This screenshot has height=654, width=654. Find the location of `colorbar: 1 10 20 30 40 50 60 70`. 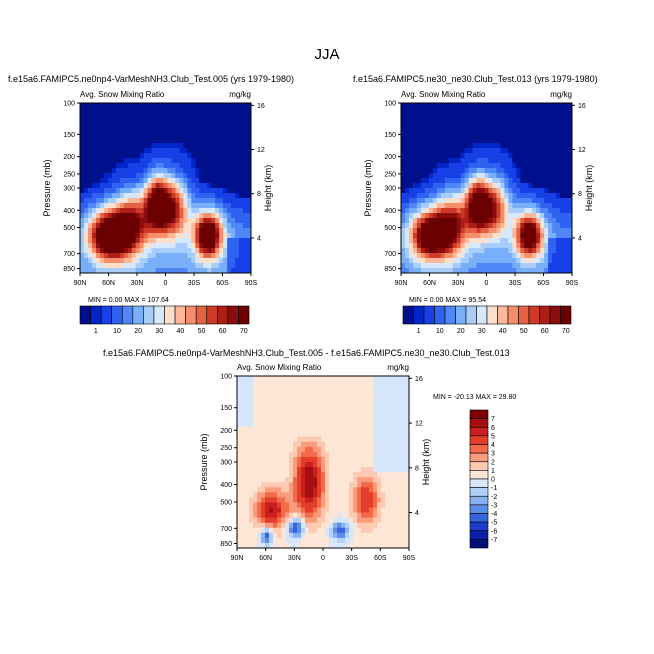

colorbar: 1 10 20 30 40 50 60 70 is located at coordinates (487, 320).